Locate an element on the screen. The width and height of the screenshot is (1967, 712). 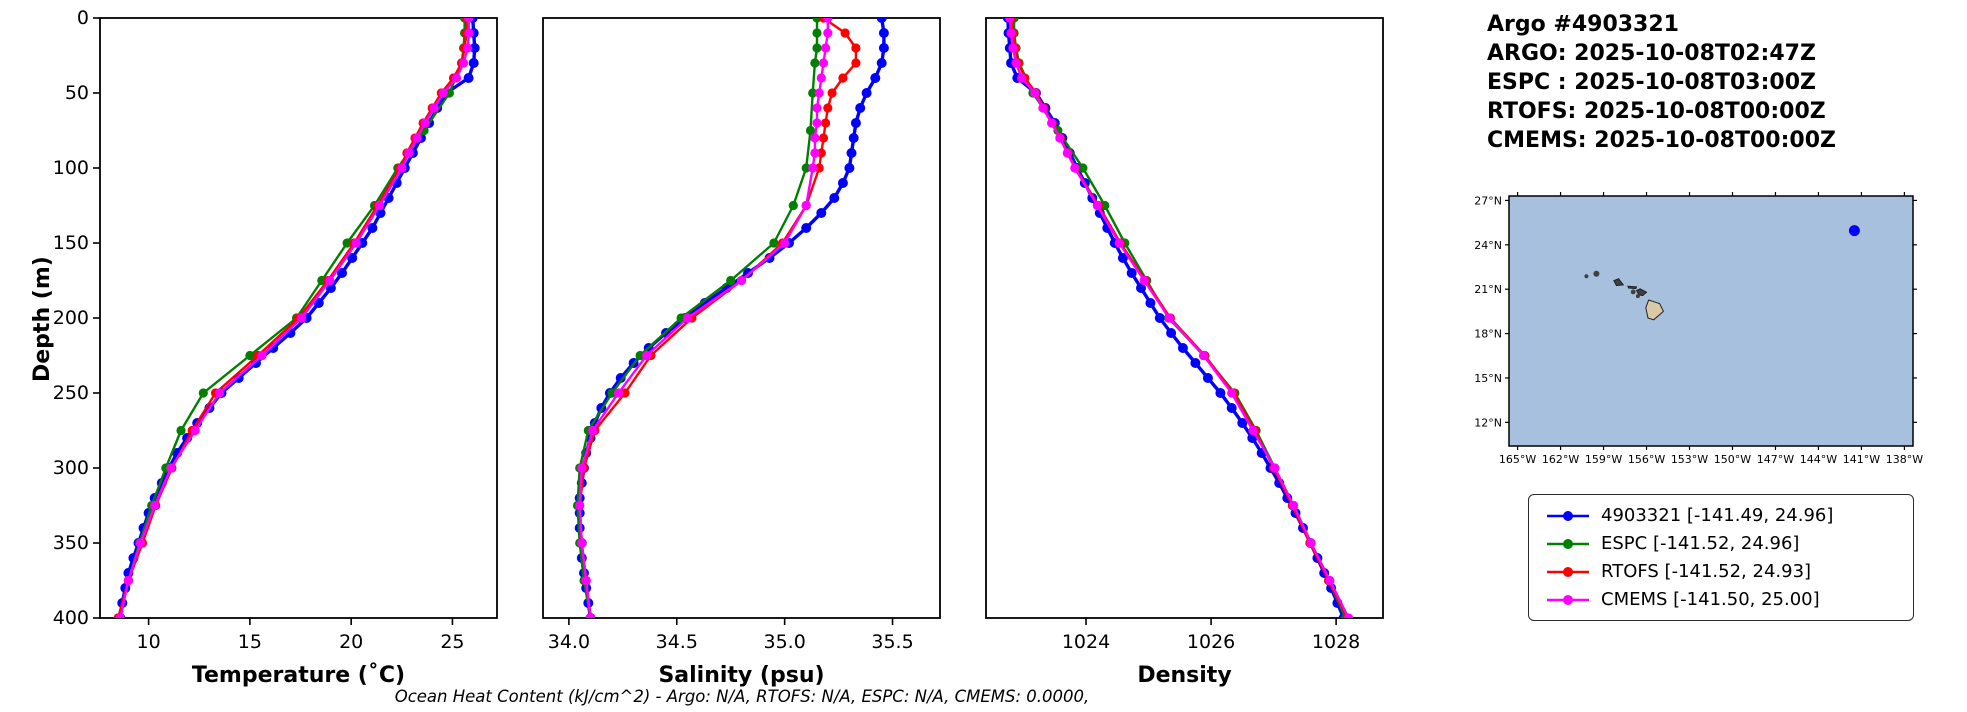
legend-item-espc: ESPC [-141.52, 24.96] is located at coordinates (1721, 543).